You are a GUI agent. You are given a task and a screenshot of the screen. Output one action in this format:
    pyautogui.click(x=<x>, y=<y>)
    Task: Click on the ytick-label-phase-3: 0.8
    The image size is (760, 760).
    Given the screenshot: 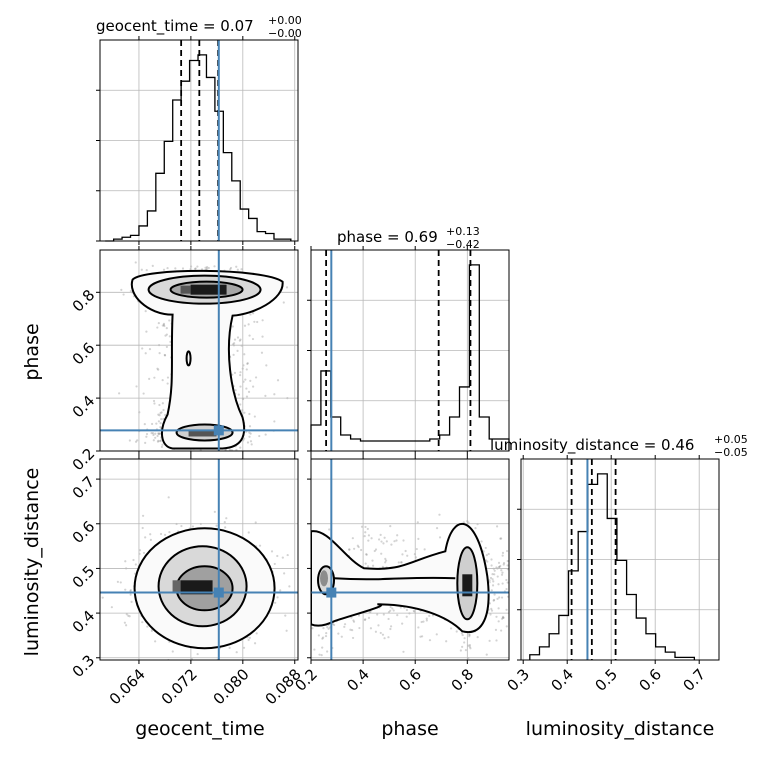 What is the action you would take?
    pyautogui.click(x=84, y=301)
    